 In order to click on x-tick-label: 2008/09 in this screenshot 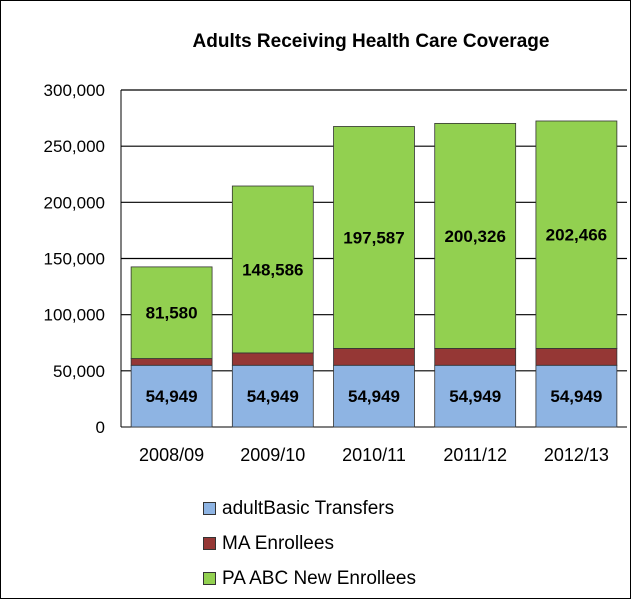, I will do `click(171, 455)`.